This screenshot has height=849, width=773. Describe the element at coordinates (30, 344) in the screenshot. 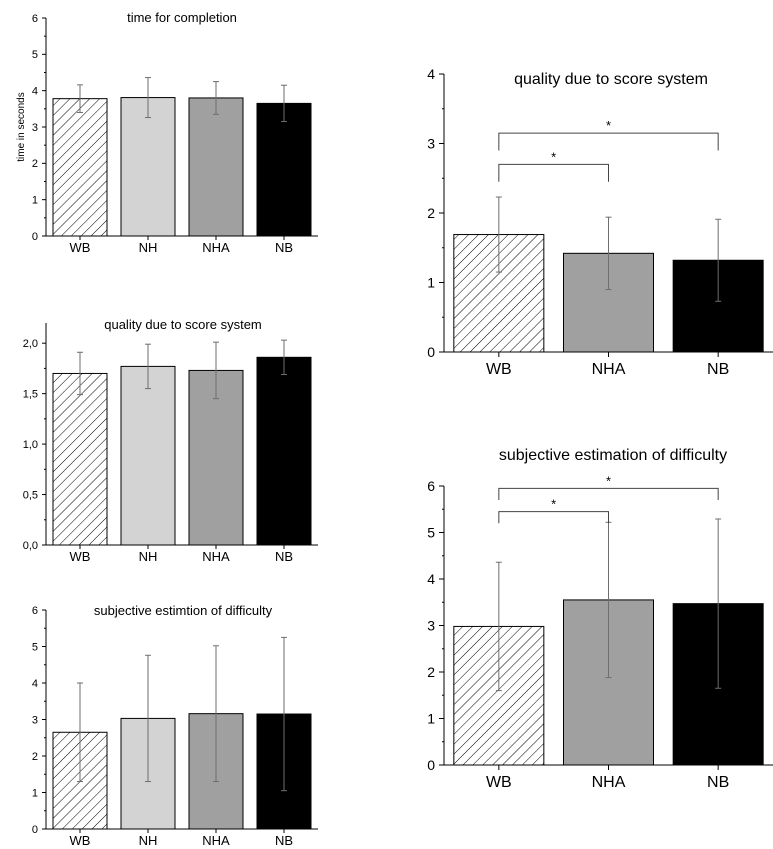

I see `y-tick-label: 2,0` at that location.